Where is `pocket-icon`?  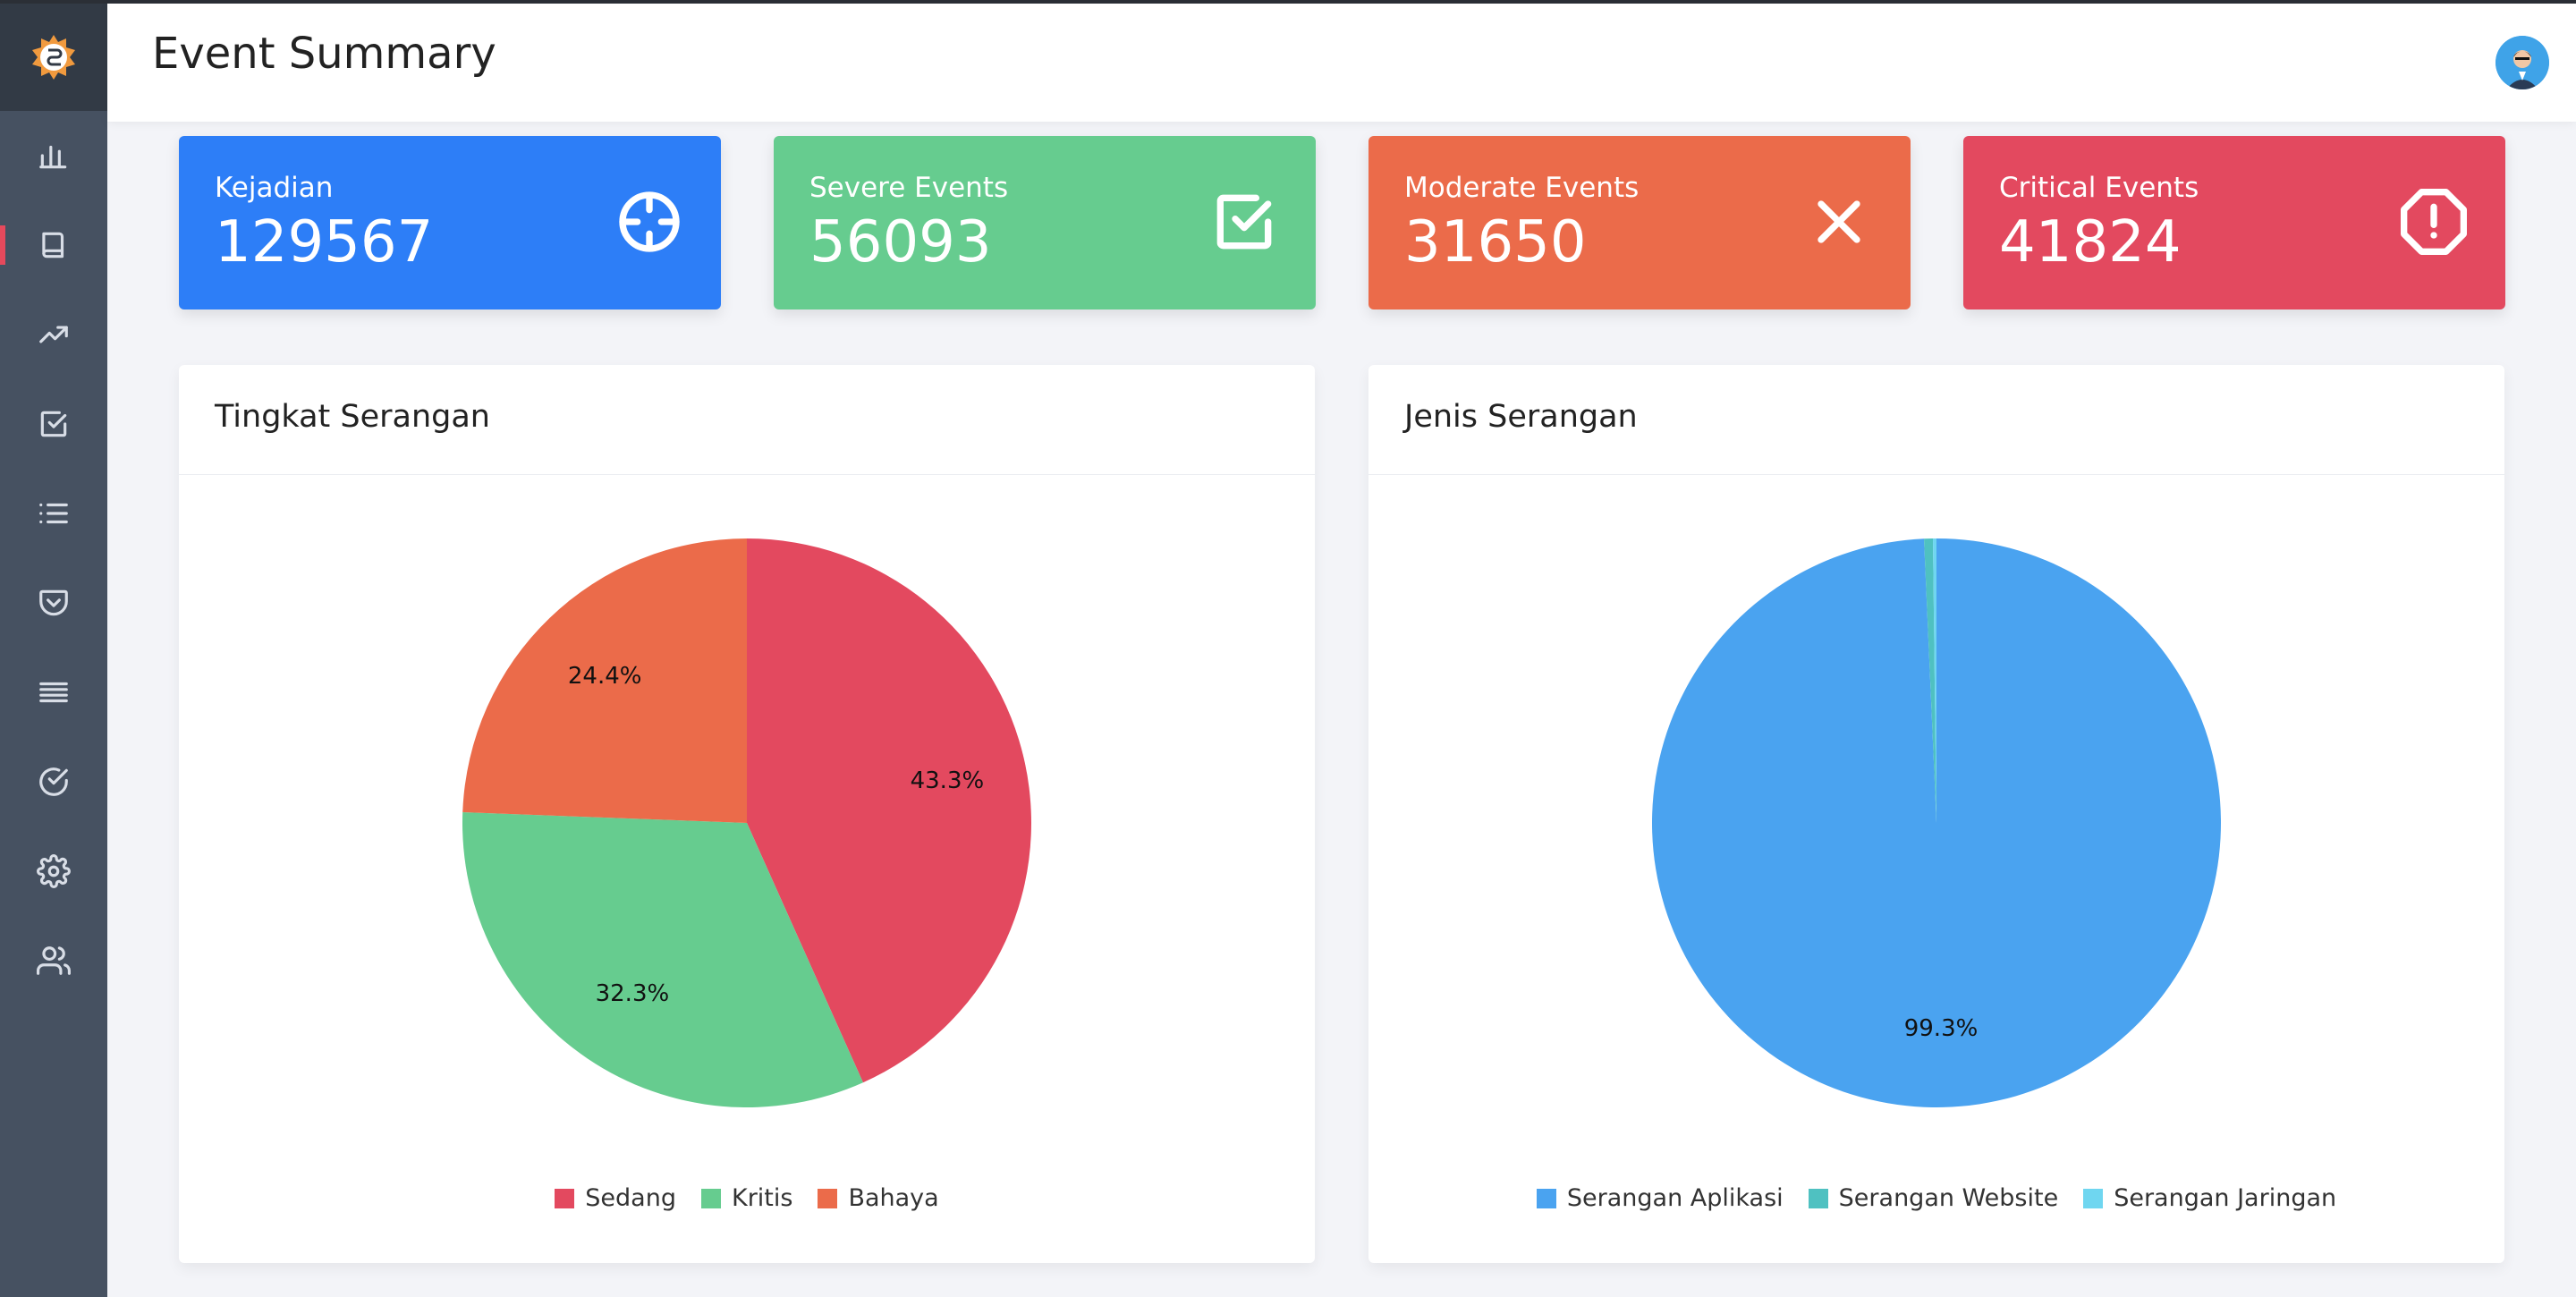 pocket-icon is located at coordinates (53, 602).